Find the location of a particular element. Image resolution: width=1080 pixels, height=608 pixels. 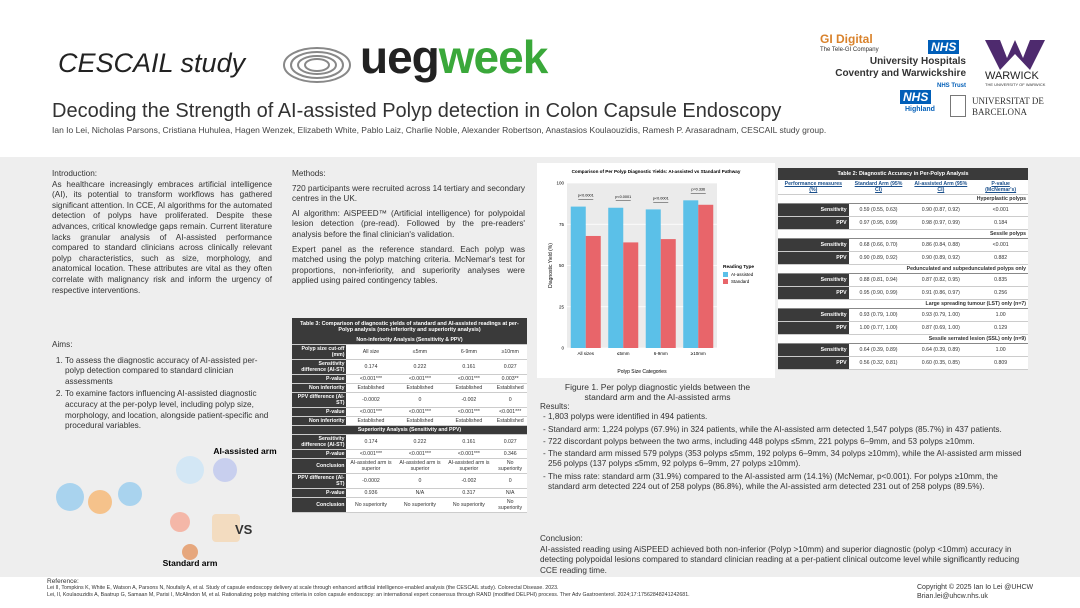

row-label: Sensitivity is located at coordinates (813, 280).